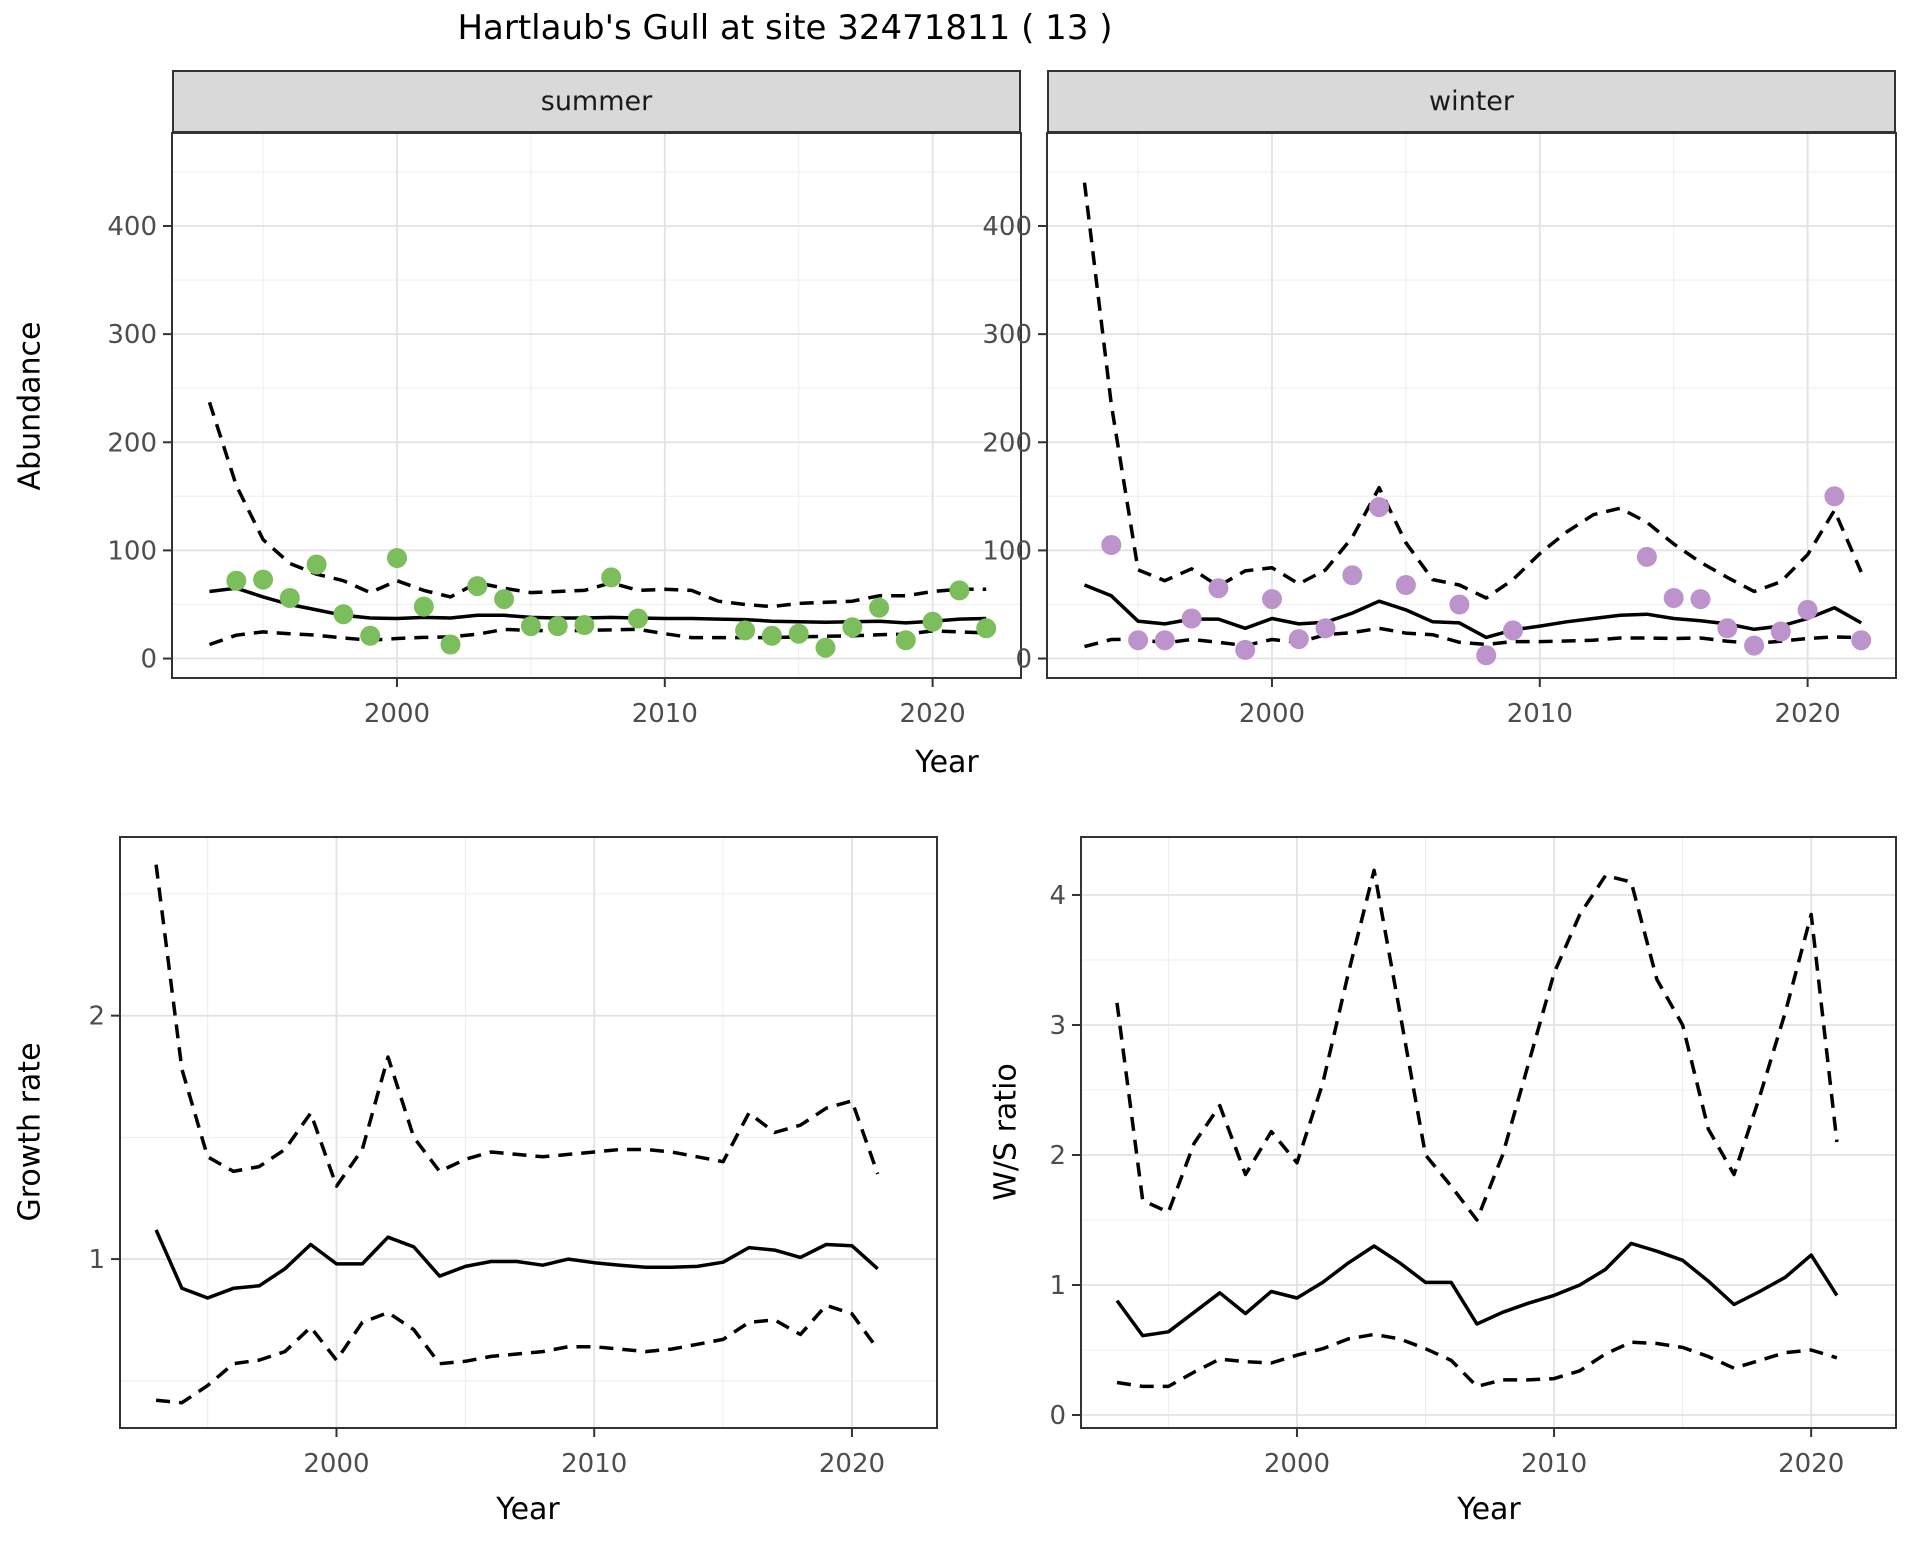 The image size is (1920, 1560). What do you see at coordinates (1808, 714) in the screenshot?
I see `abundance-winter-x-tick-label: 2020` at bounding box center [1808, 714].